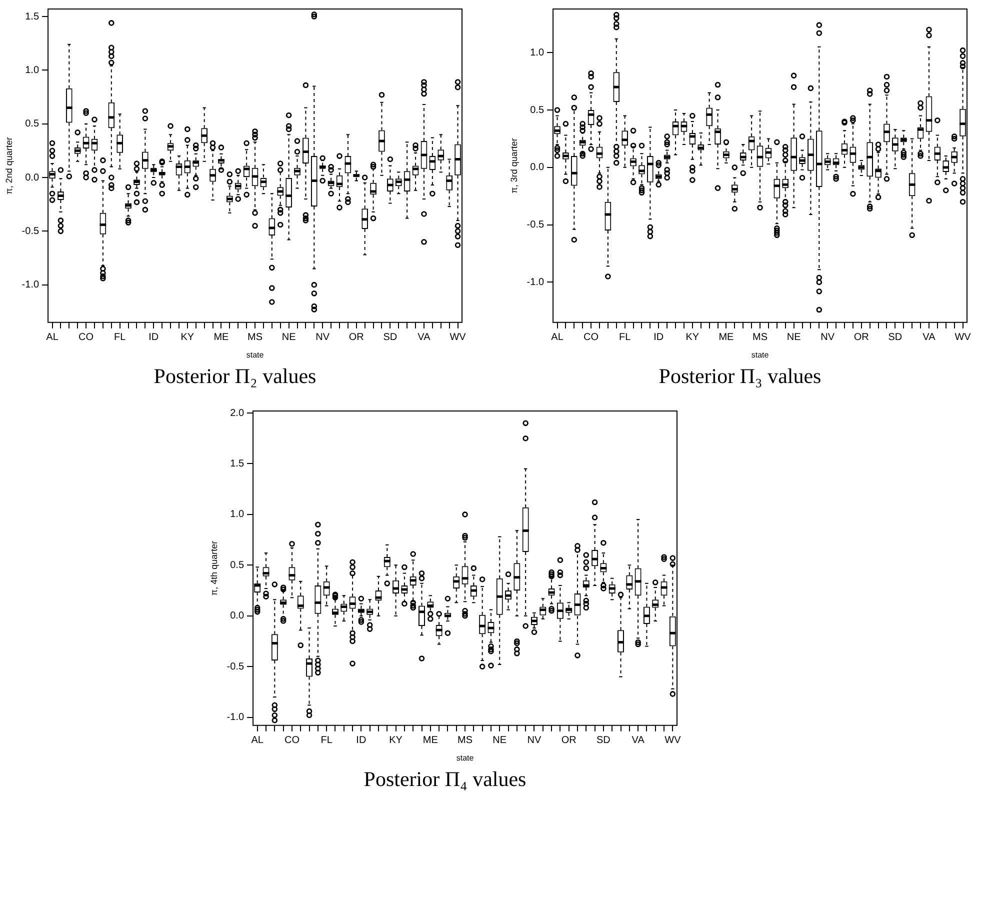 The height and width of the screenshot is (922, 988). Describe the element at coordinates (740, 376) in the screenshot. I see `text: Posterior Π₃ values` at that location.